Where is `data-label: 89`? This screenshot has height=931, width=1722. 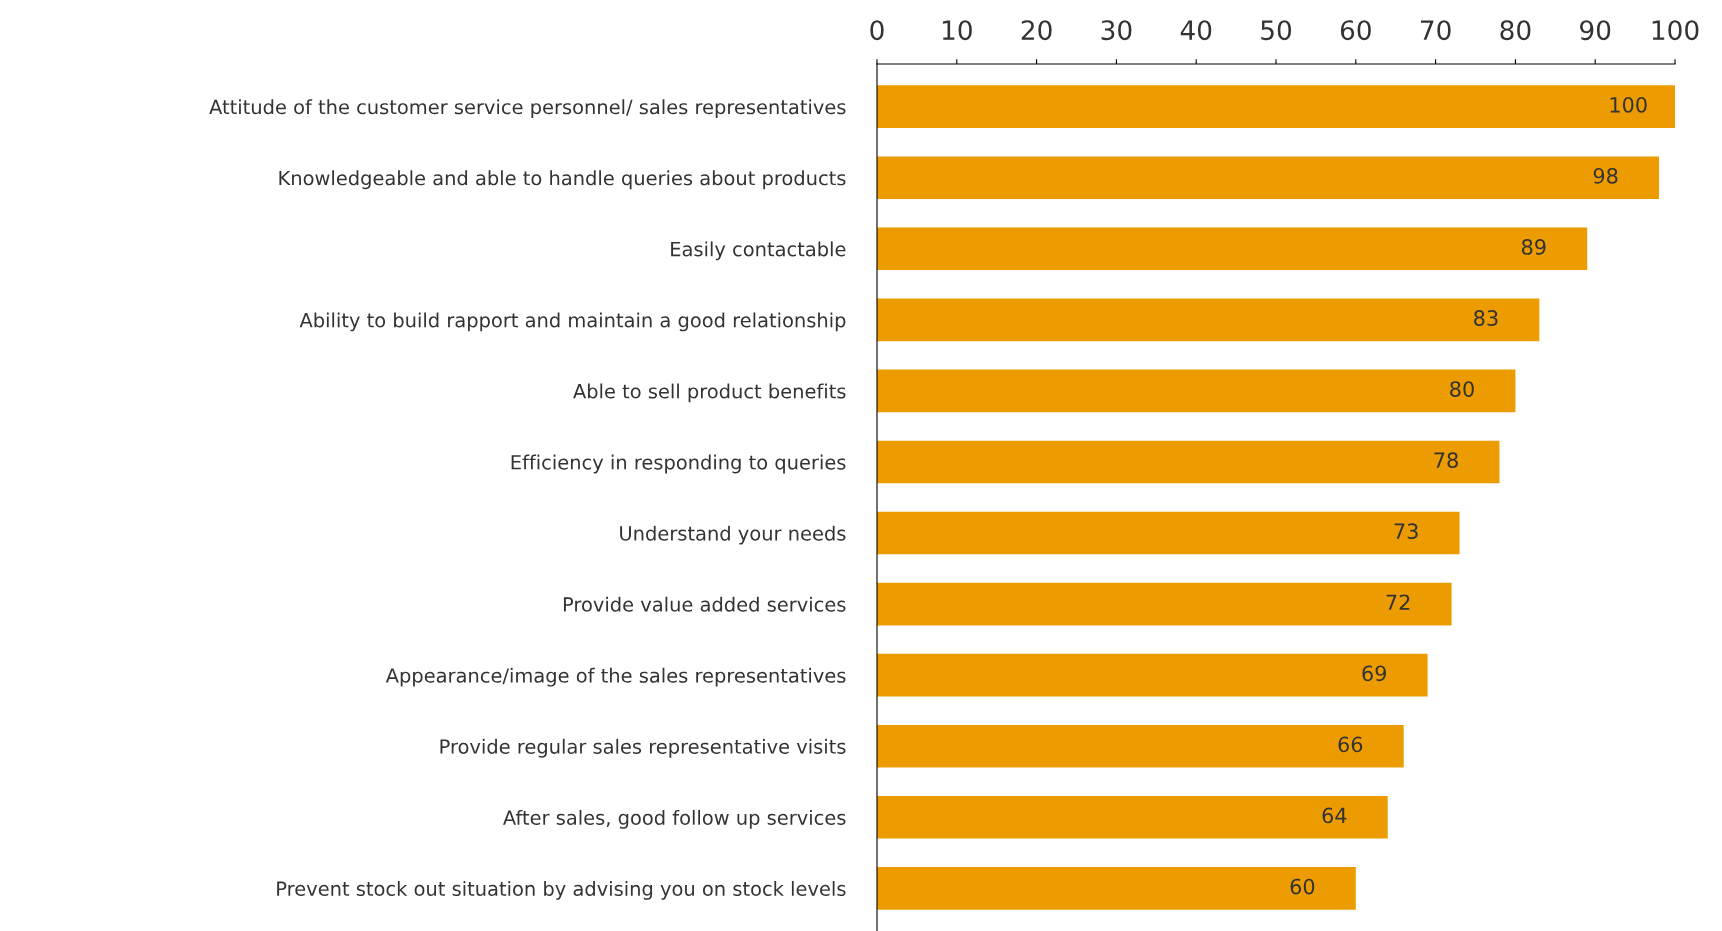 data-label: 89 is located at coordinates (1533, 247).